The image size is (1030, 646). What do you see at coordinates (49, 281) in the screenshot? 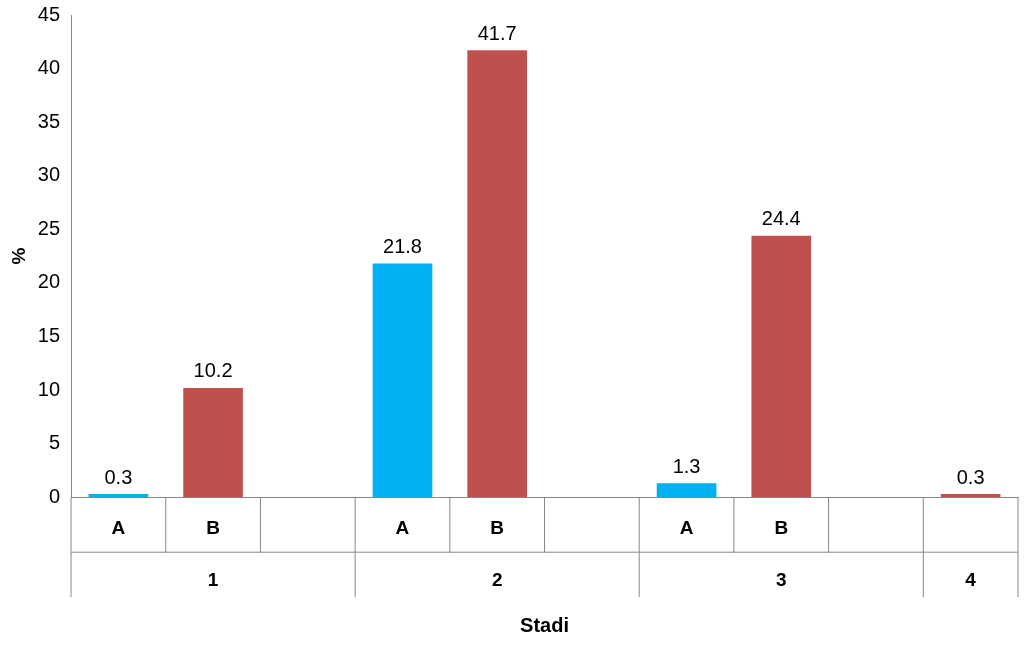
I see `y-tick-label: 20` at bounding box center [49, 281].